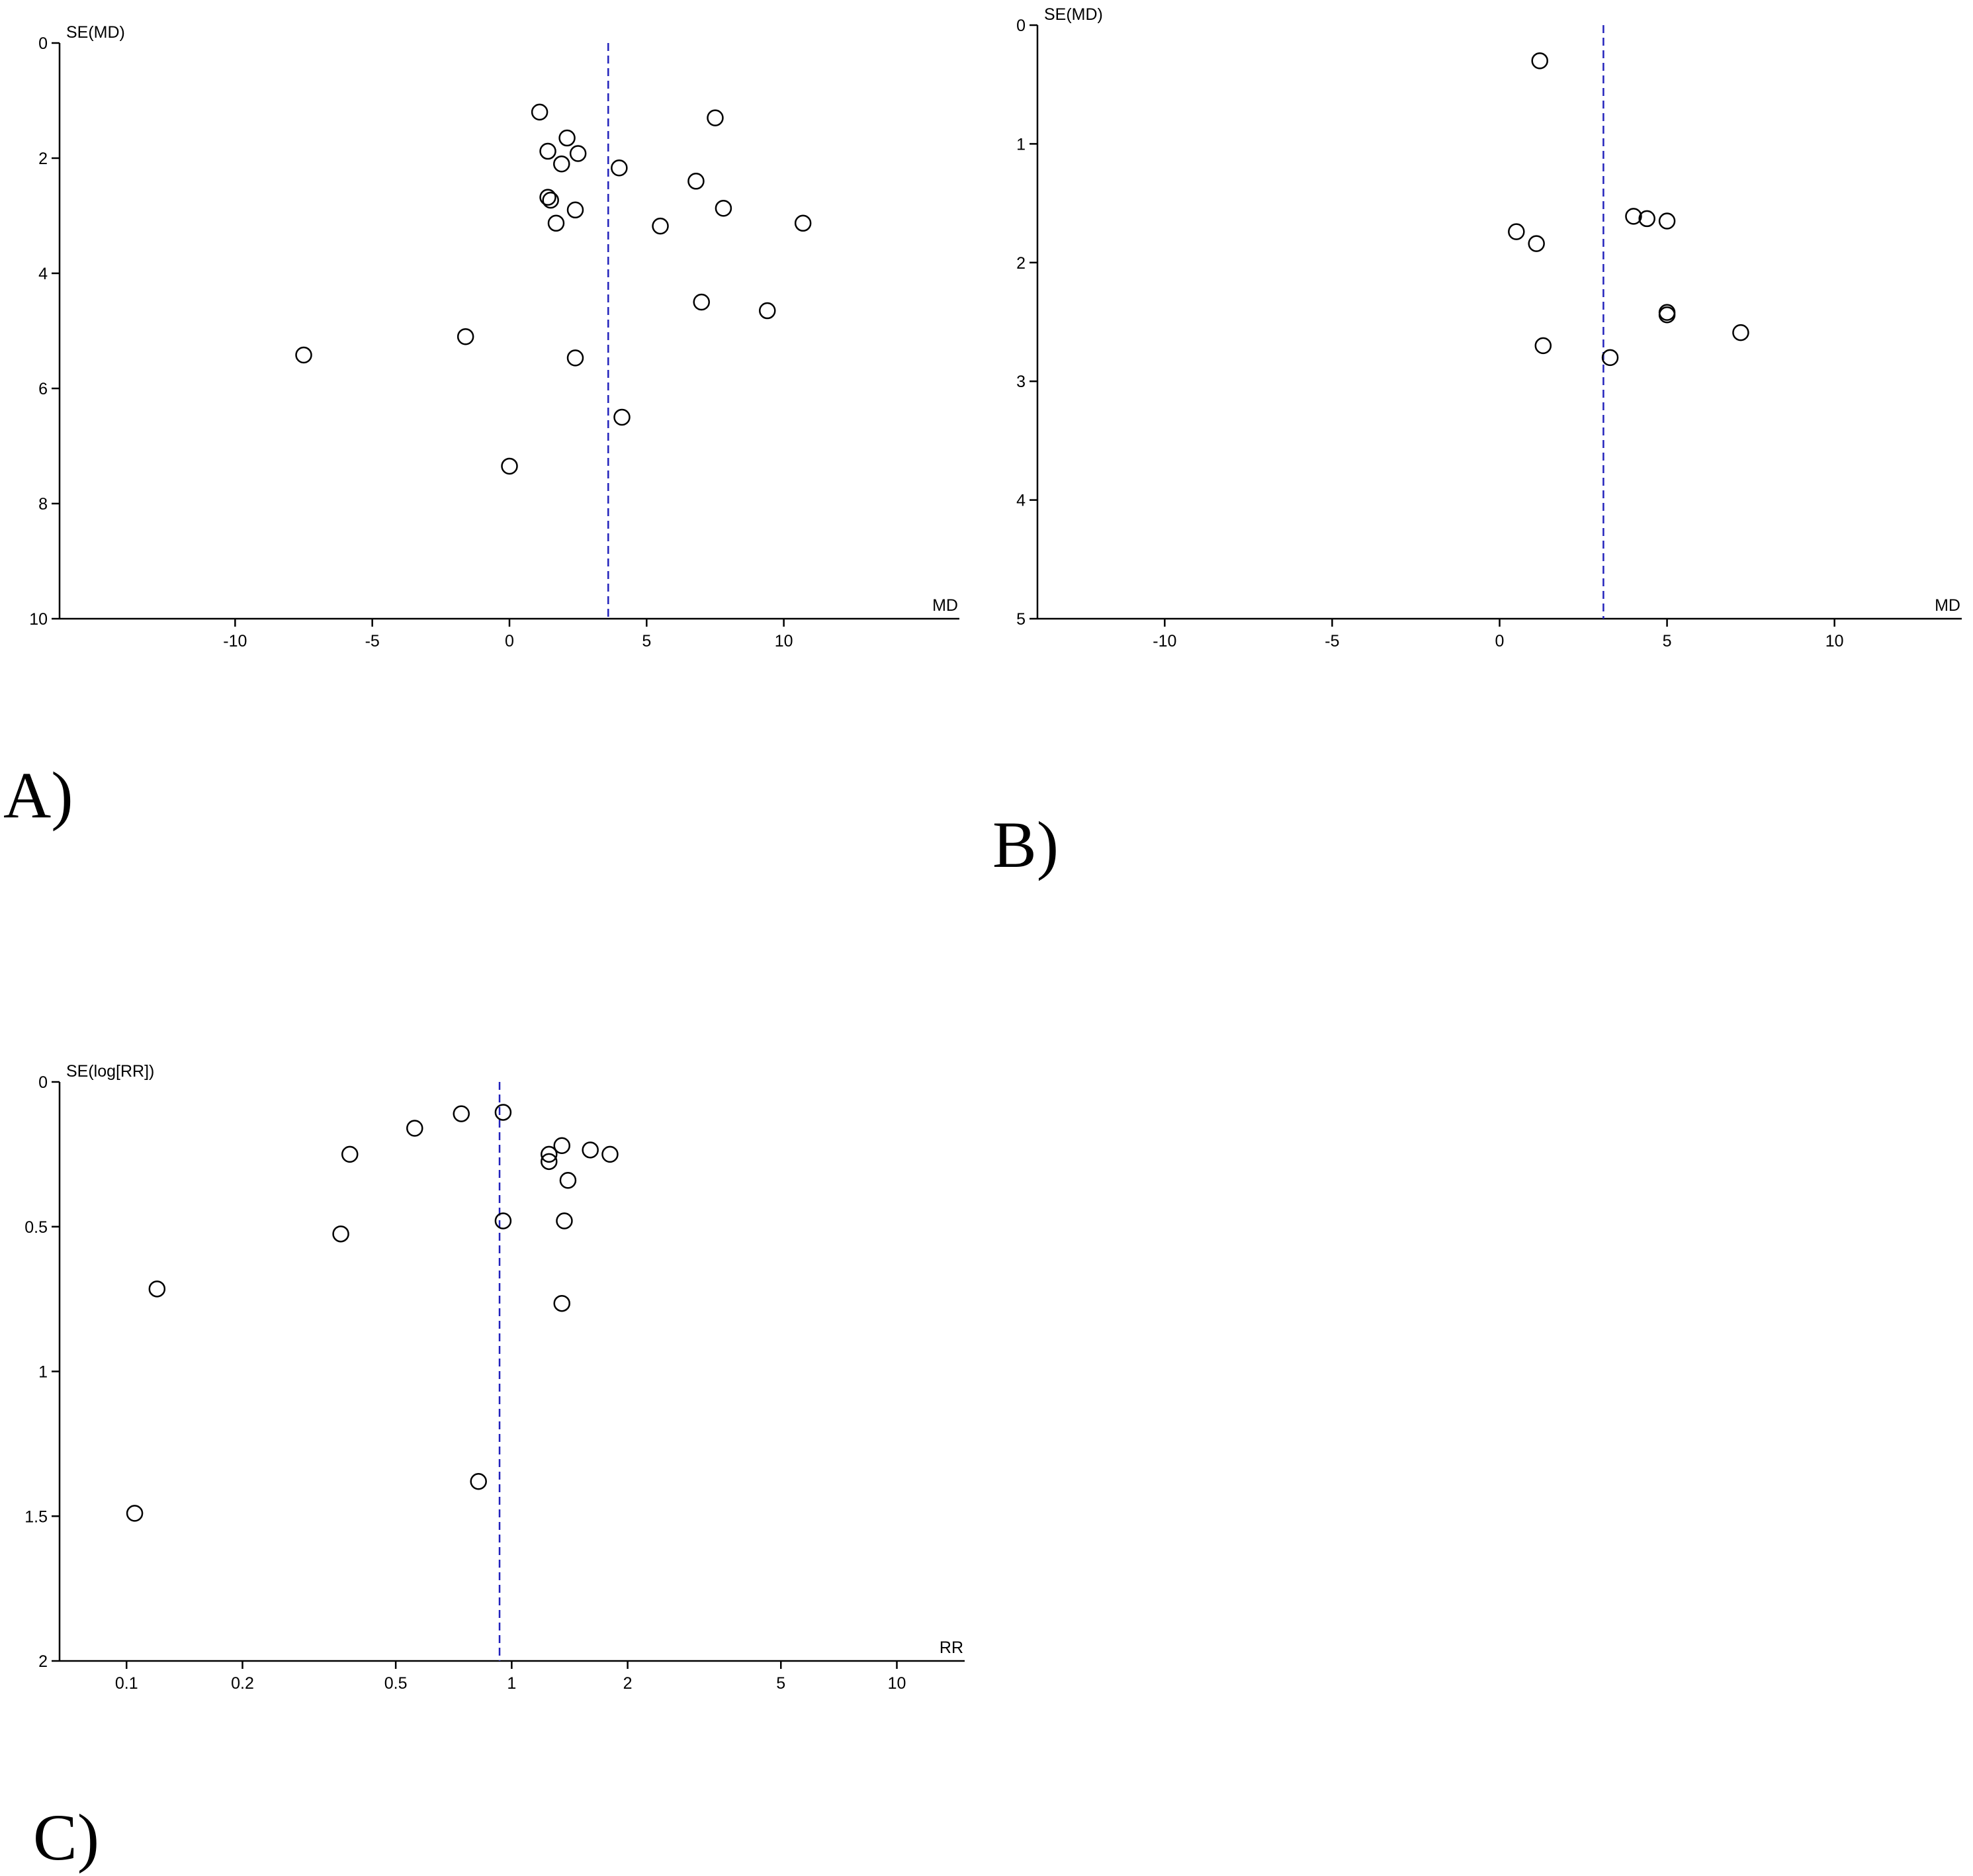 The image size is (1973, 1876). Describe the element at coordinates (242, 1684) in the screenshot. I see `x-tick-label: 0.2` at that location.